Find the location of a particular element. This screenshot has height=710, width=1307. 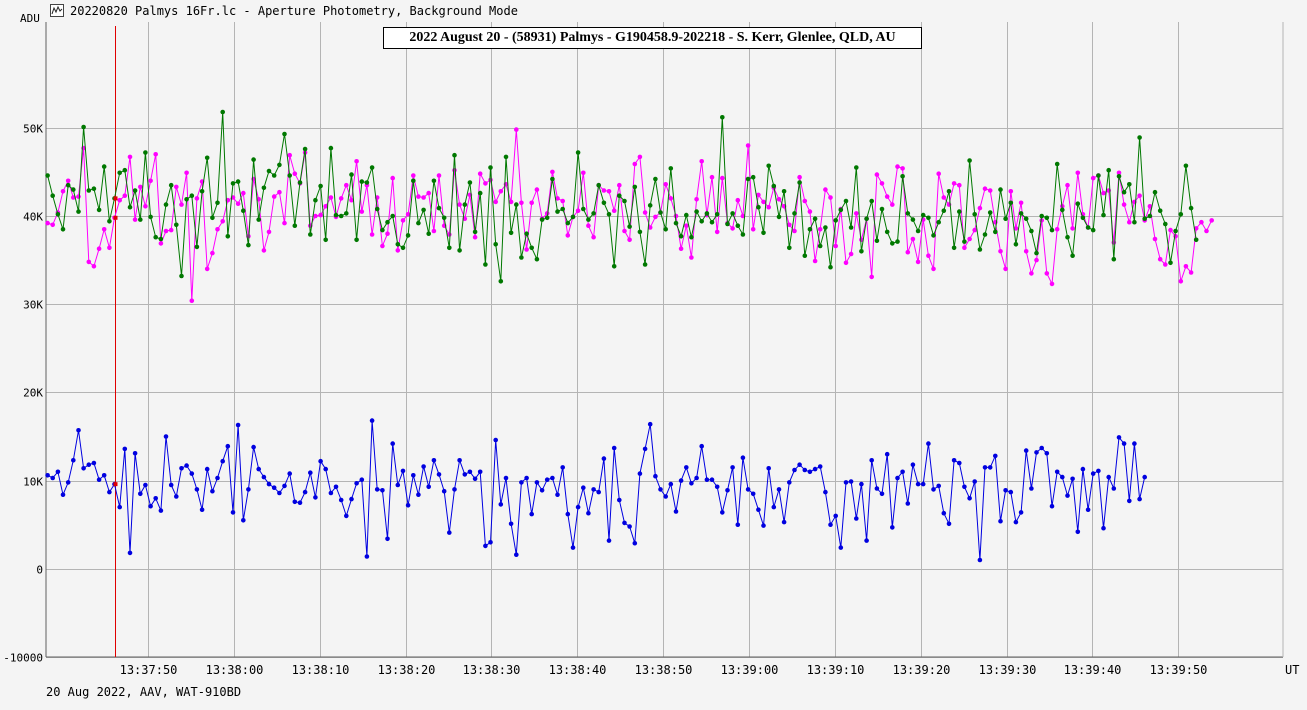

x-tick-label: 13:38:50 is located at coordinates (664, 670).